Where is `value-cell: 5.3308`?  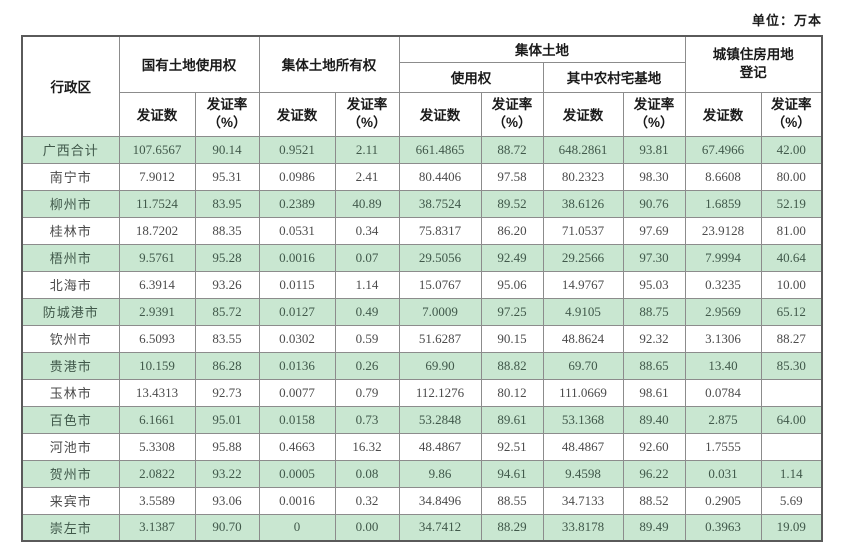 value-cell: 5.3308 is located at coordinates (157, 446).